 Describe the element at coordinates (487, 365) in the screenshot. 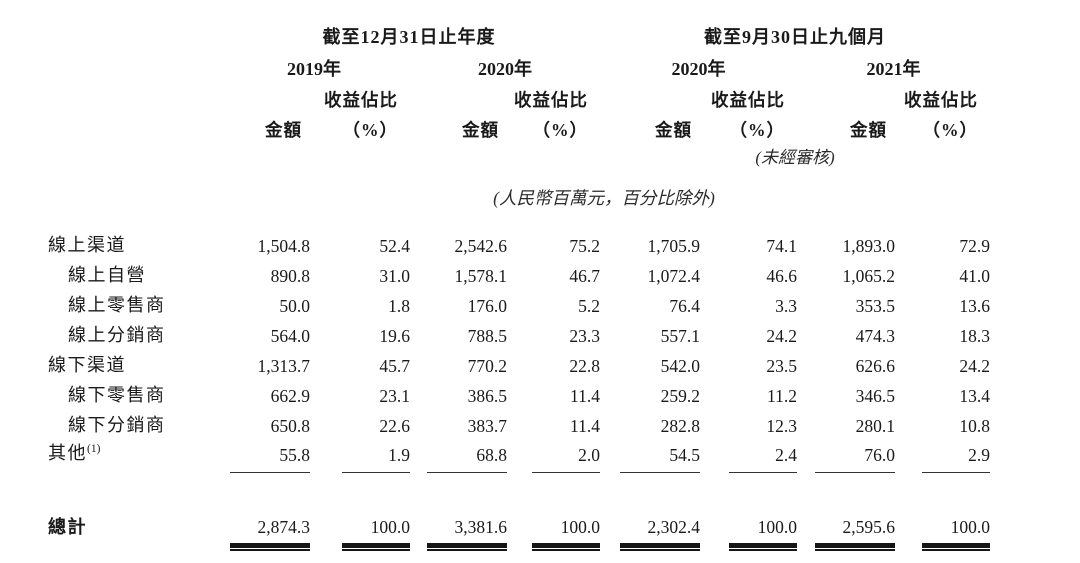

I see `cell-value: 770.2` at that location.